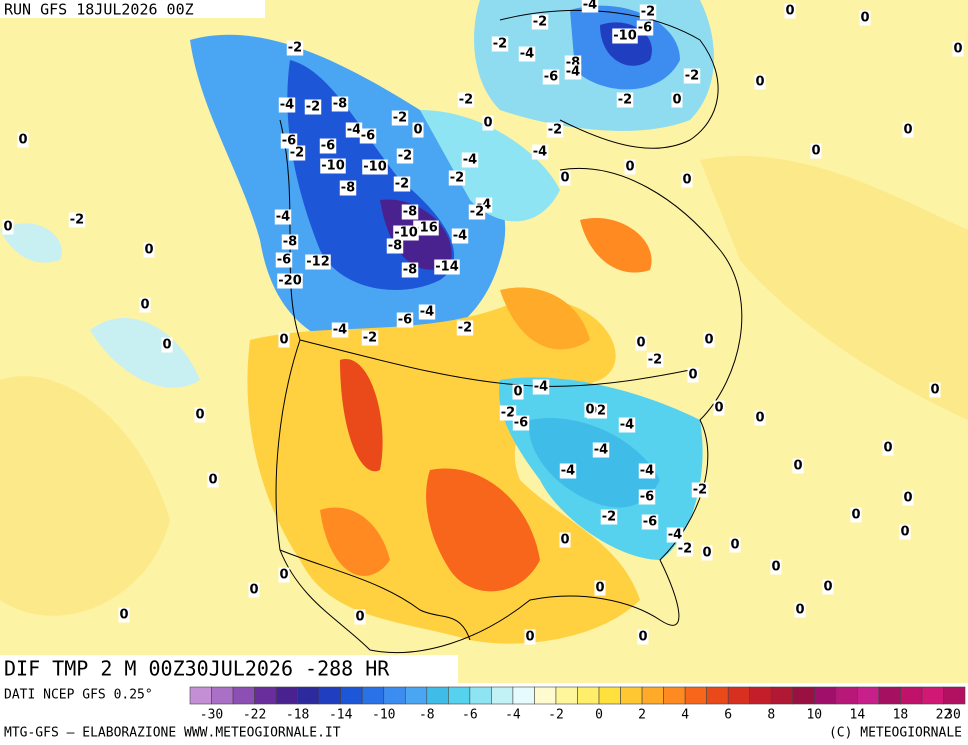 Image resolution: width=968 pixels, height=745 pixels. I want to click on source: DATI NCEP GFS 0.25°, so click(78, 695).